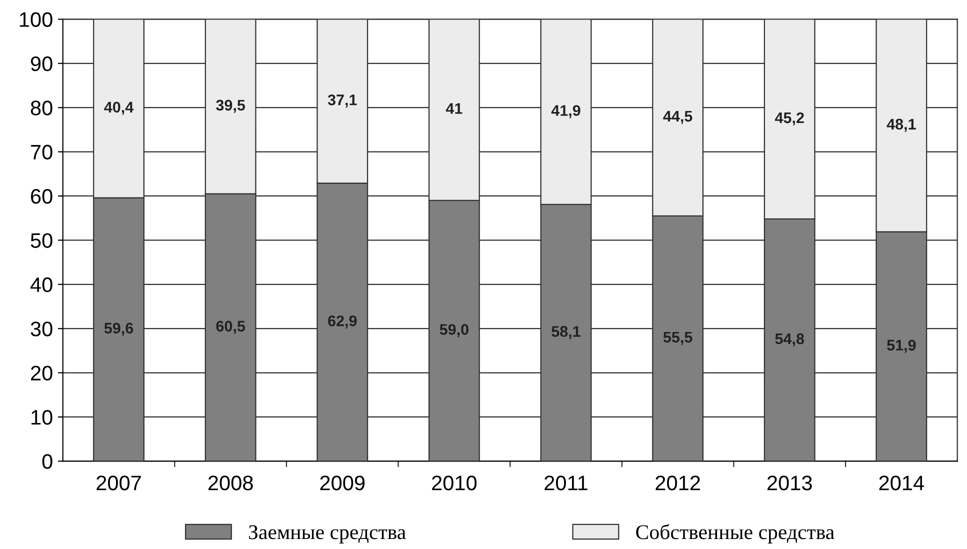 This screenshot has width=967, height=549. What do you see at coordinates (565, 111) in the screenshot?
I see `data-label: 41,9` at bounding box center [565, 111].